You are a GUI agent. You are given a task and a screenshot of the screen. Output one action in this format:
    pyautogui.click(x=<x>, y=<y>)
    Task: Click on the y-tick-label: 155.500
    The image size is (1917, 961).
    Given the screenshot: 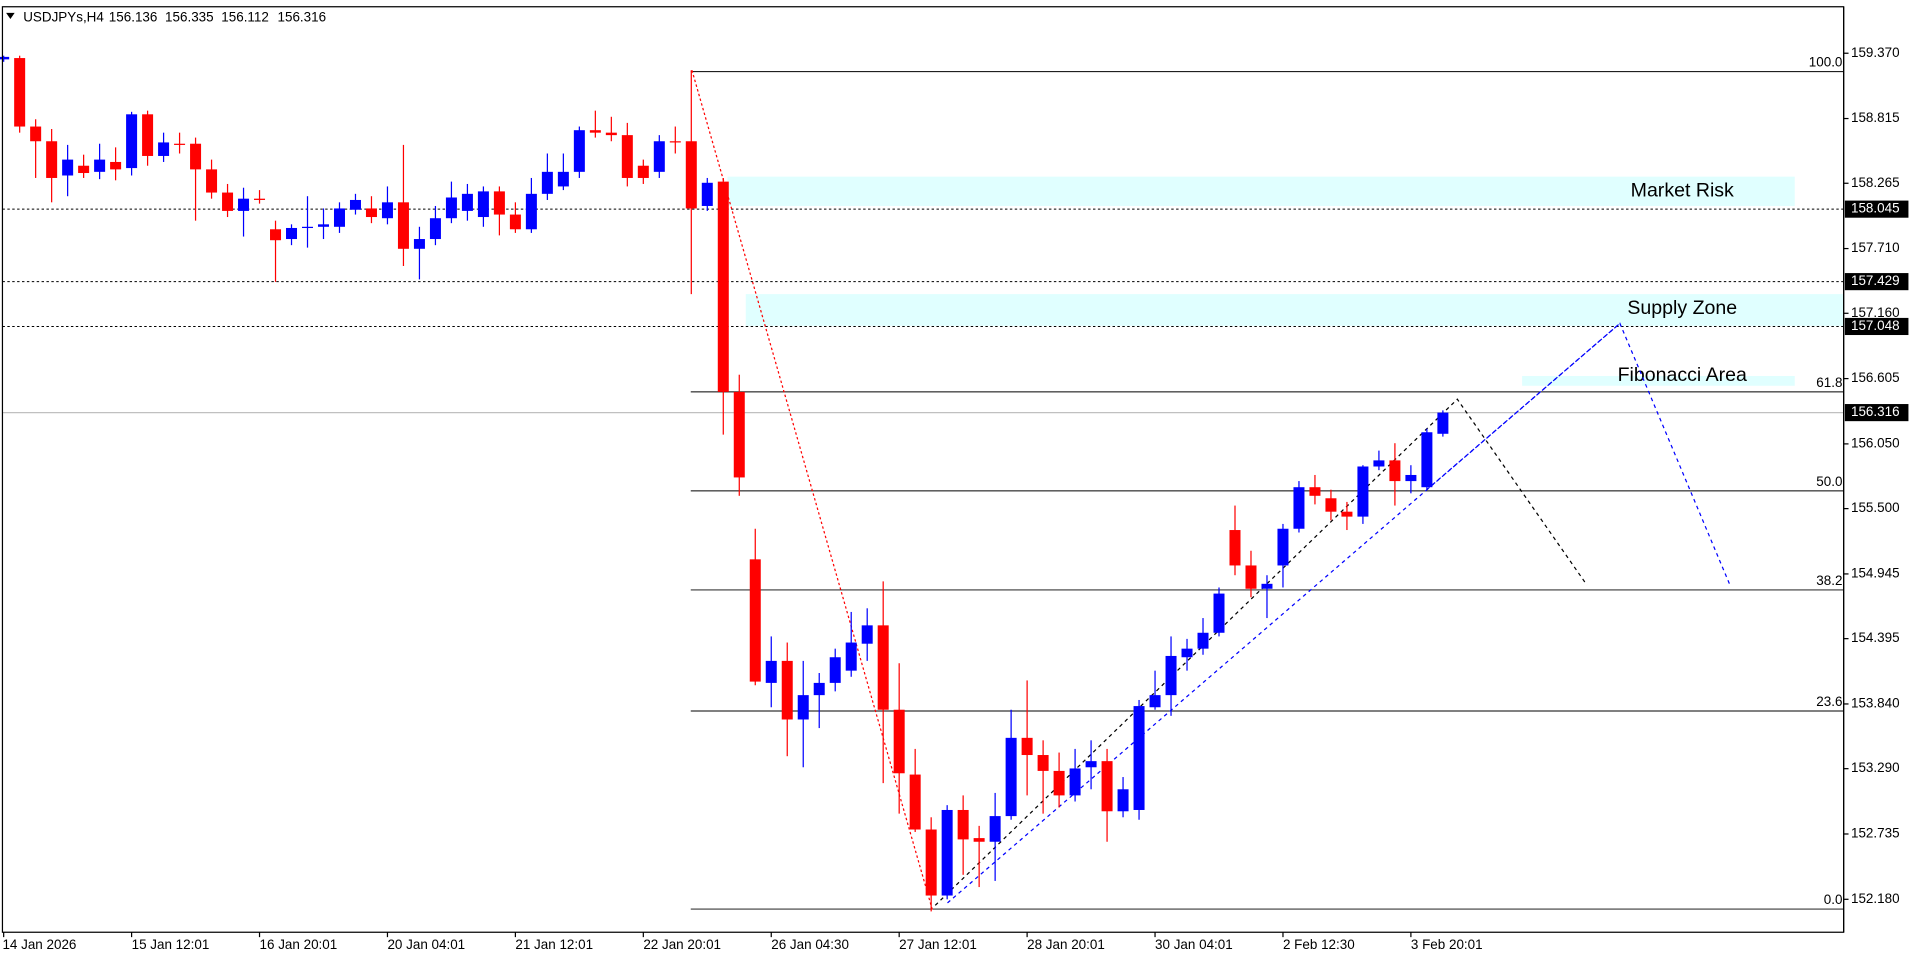 What is the action you would take?
    pyautogui.click(x=1875, y=507)
    